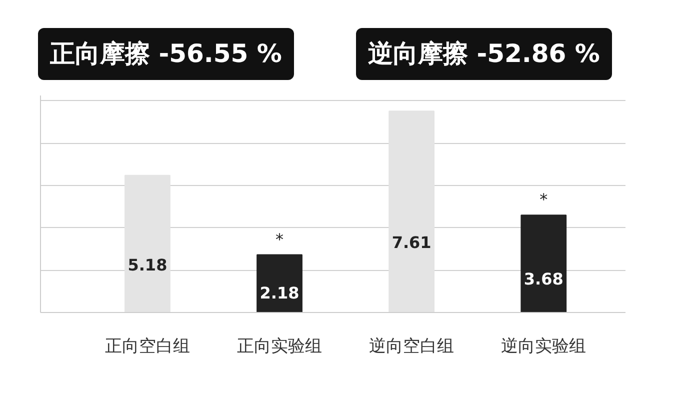  What do you see at coordinates (280, 292) in the screenshot?
I see `data-label: 2.18` at bounding box center [280, 292].